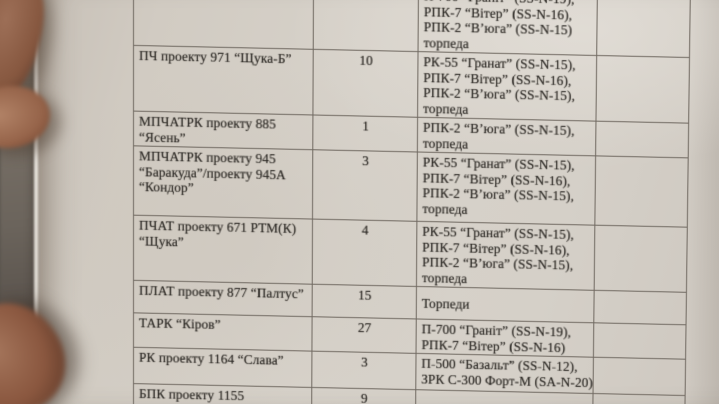 This screenshot has height=404, width=719. What do you see at coordinates (507, 380) in the screenshot?
I see `weapon-line: ЗРК С-300 Форт-М (SA-N-20)` at bounding box center [507, 380].